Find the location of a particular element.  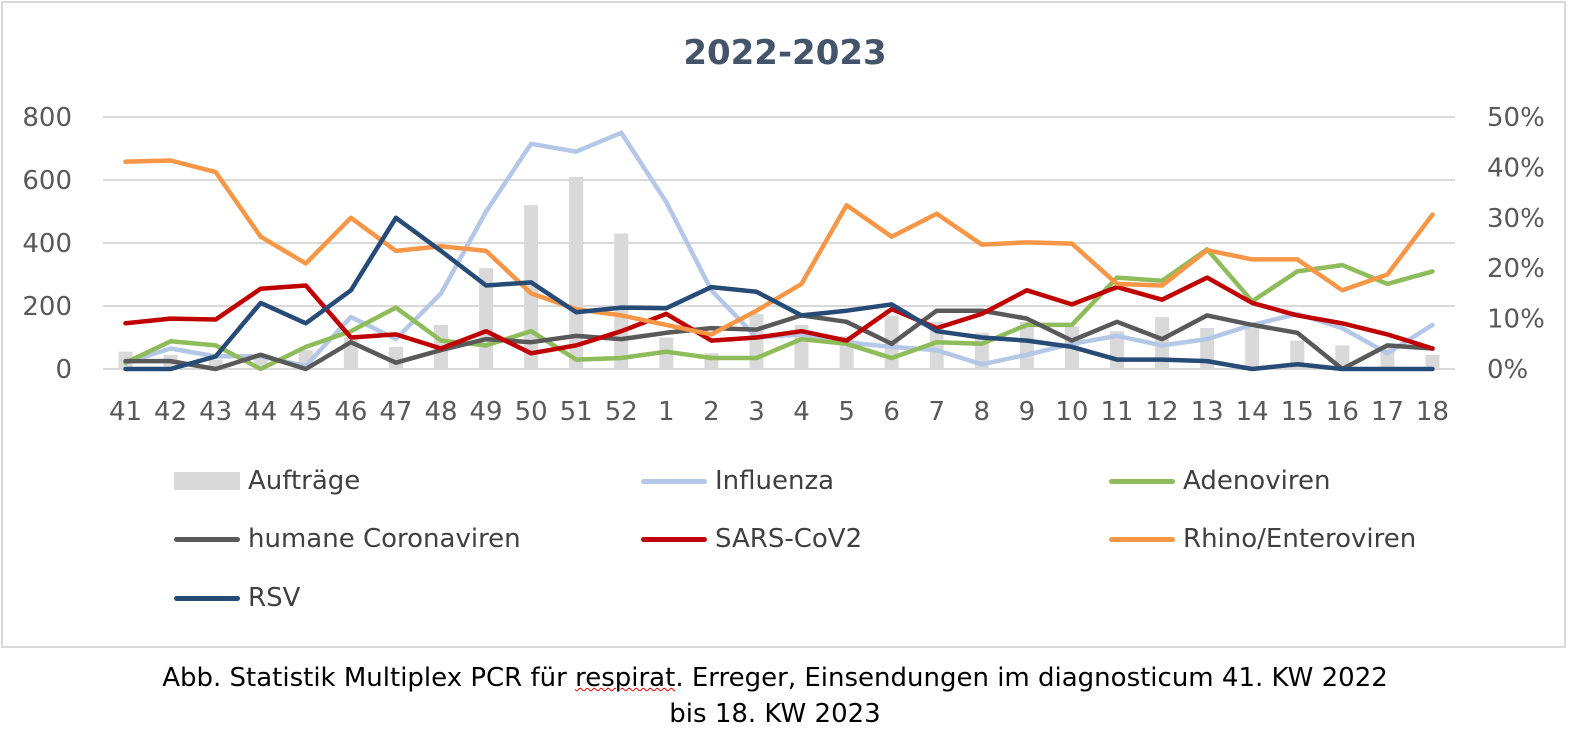

x-tick-label: 2 is located at coordinates (711, 412).